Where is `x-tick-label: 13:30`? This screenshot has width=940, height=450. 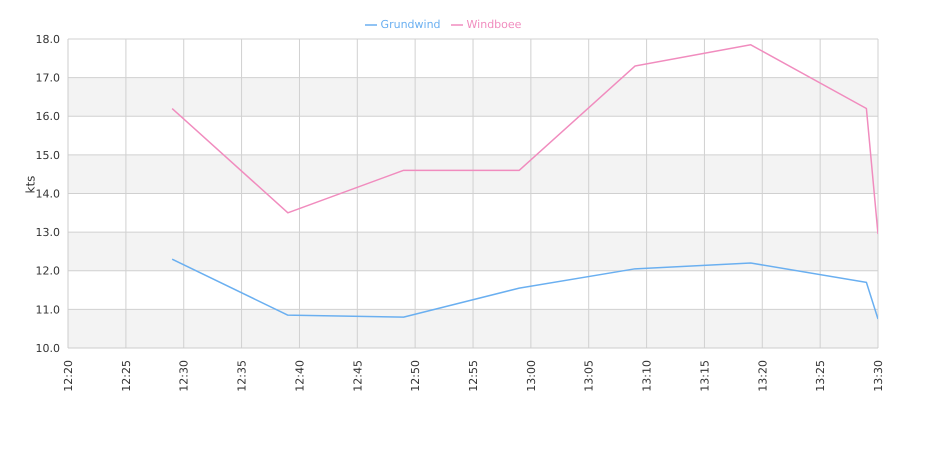 x-tick-label: 13:30 is located at coordinates (878, 376).